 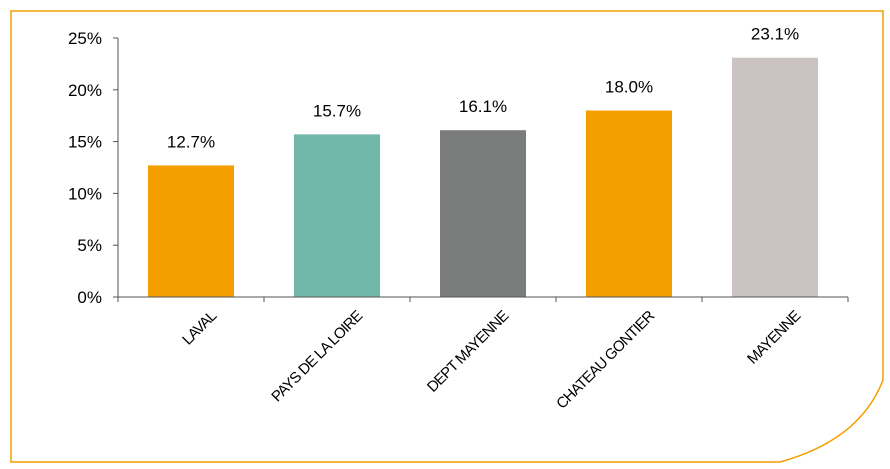 I want to click on bar-mayenne, so click(x=775, y=177).